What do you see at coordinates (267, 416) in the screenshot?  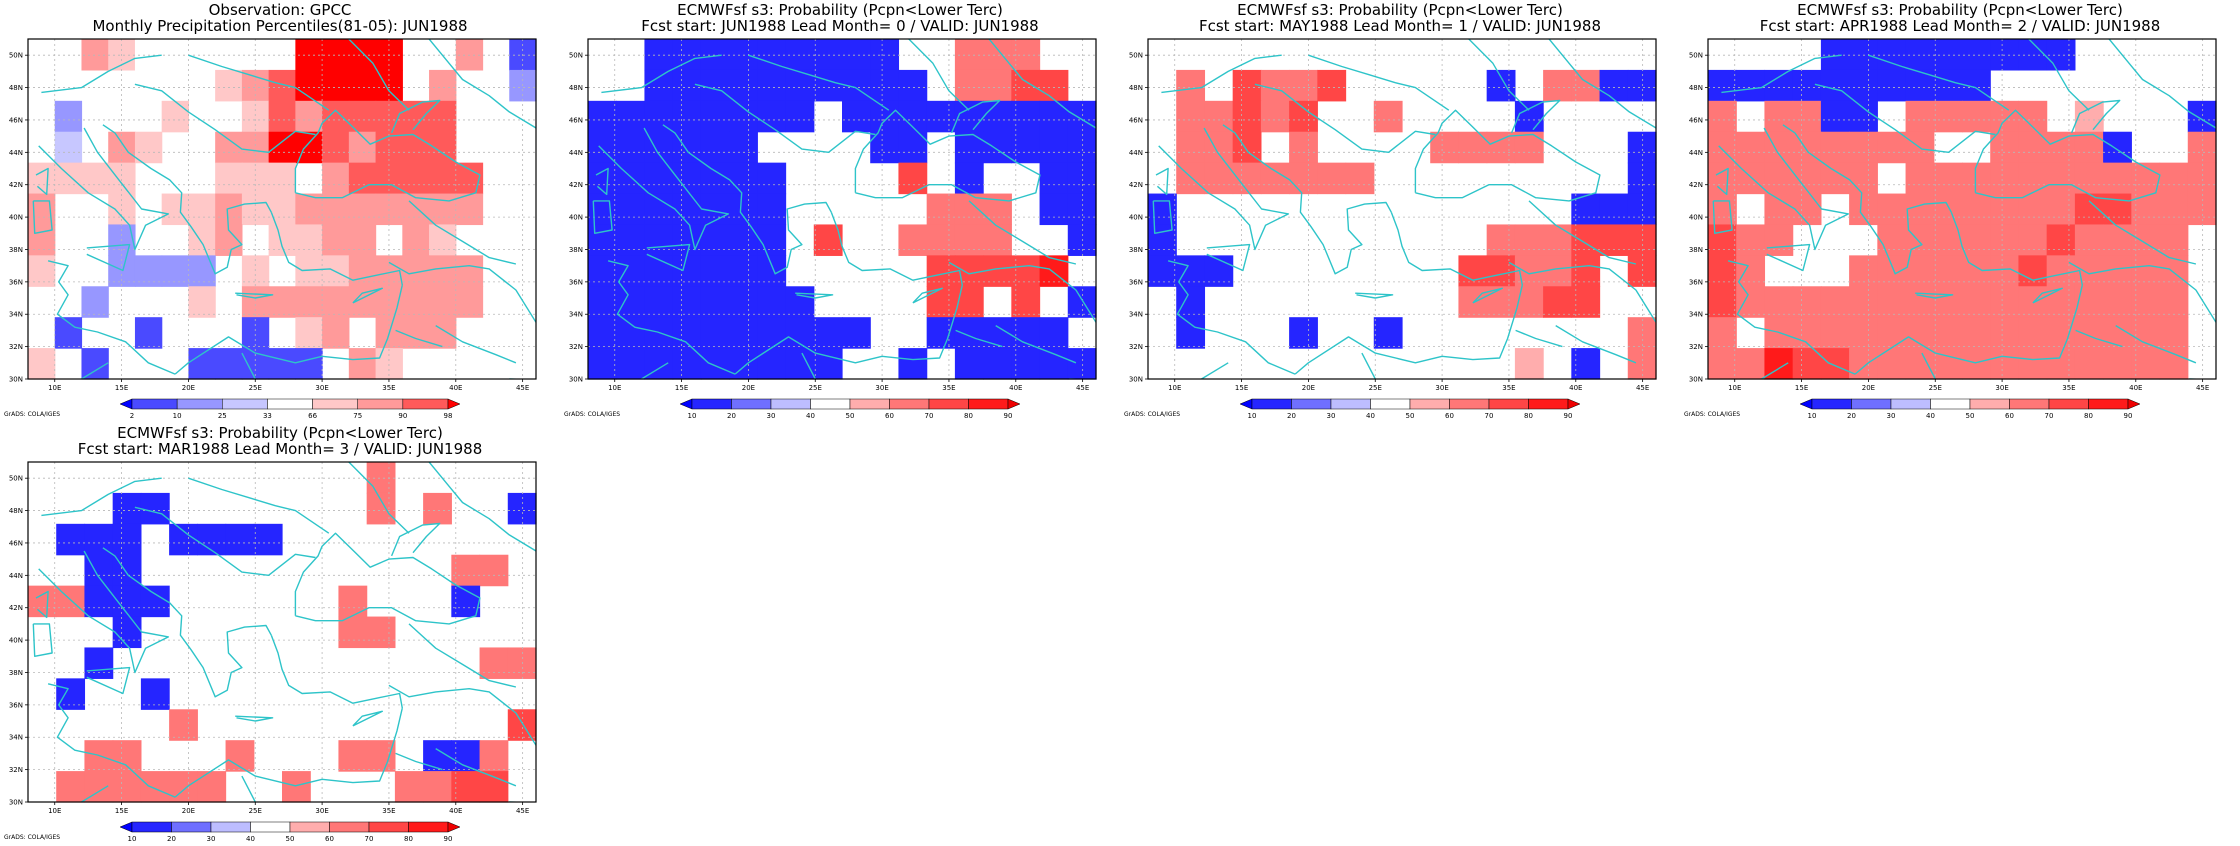 I see `colorbar-label: 33` at bounding box center [267, 416].